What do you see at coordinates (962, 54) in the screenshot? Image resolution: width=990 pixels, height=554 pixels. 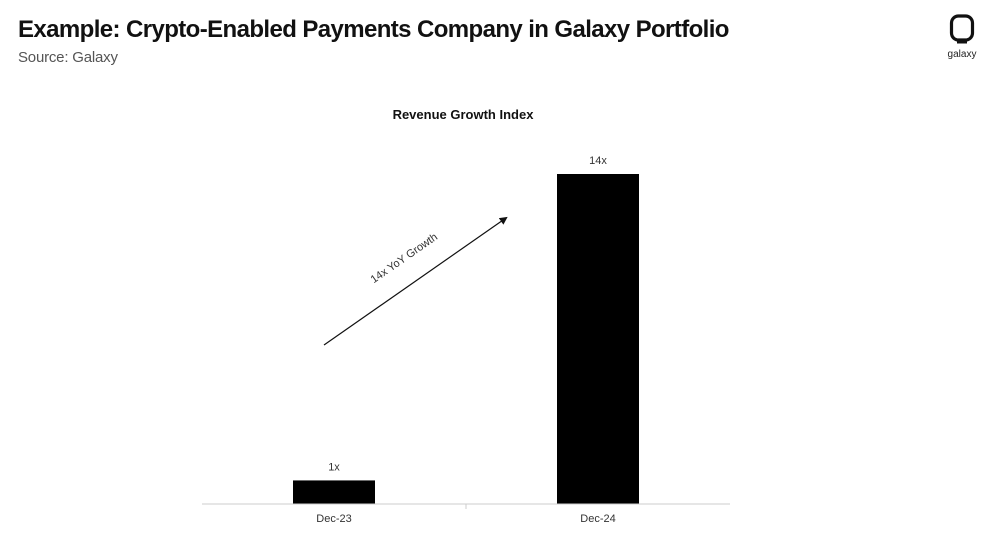 I see `logo-text: galaxy` at bounding box center [962, 54].